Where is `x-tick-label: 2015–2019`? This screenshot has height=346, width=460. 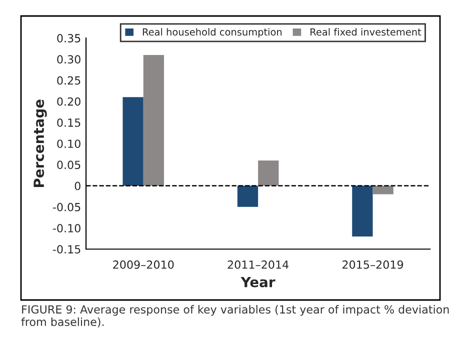
x-tick-label: 2015–2019 is located at coordinates (373, 264).